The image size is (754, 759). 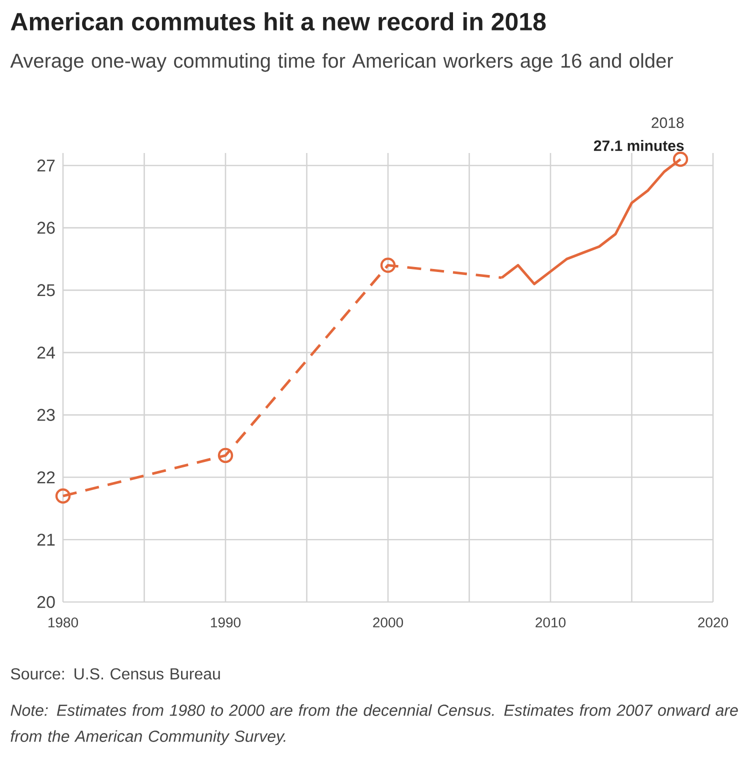 I want to click on text: Note: Estimates from 1980 to 2000 are from the decennial Census. Estimates from 2007 onward are from the American Community Survey., so click(x=374, y=725).